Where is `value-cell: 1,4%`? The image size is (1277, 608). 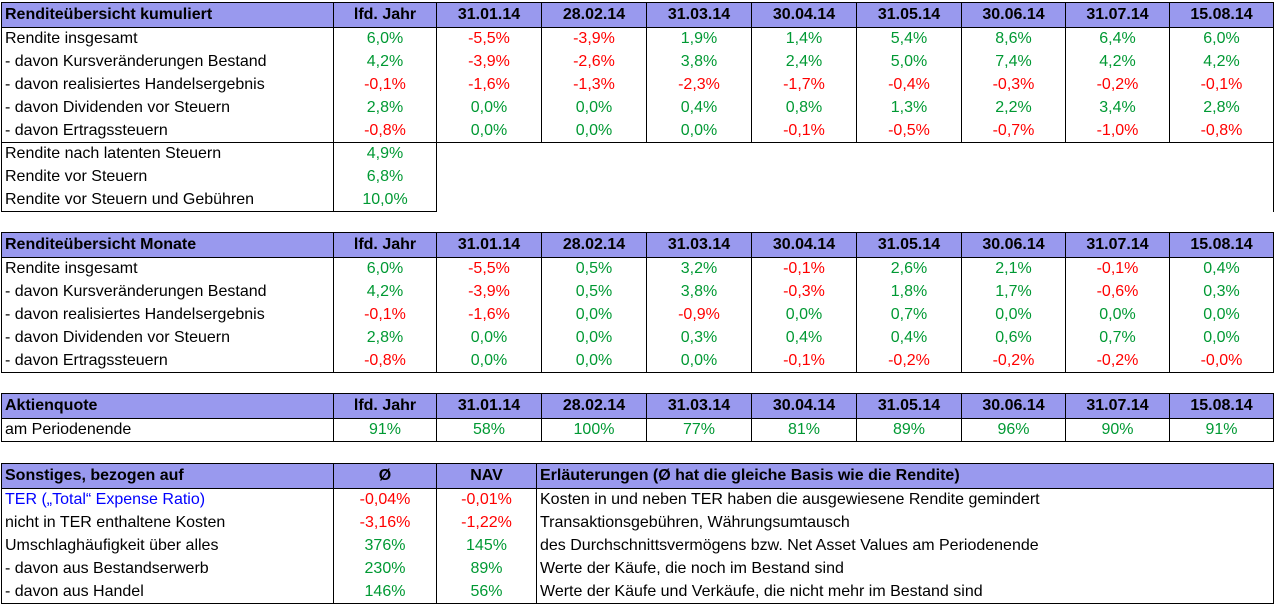
value-cell: 1,4% is located at coordinates (804, 39).